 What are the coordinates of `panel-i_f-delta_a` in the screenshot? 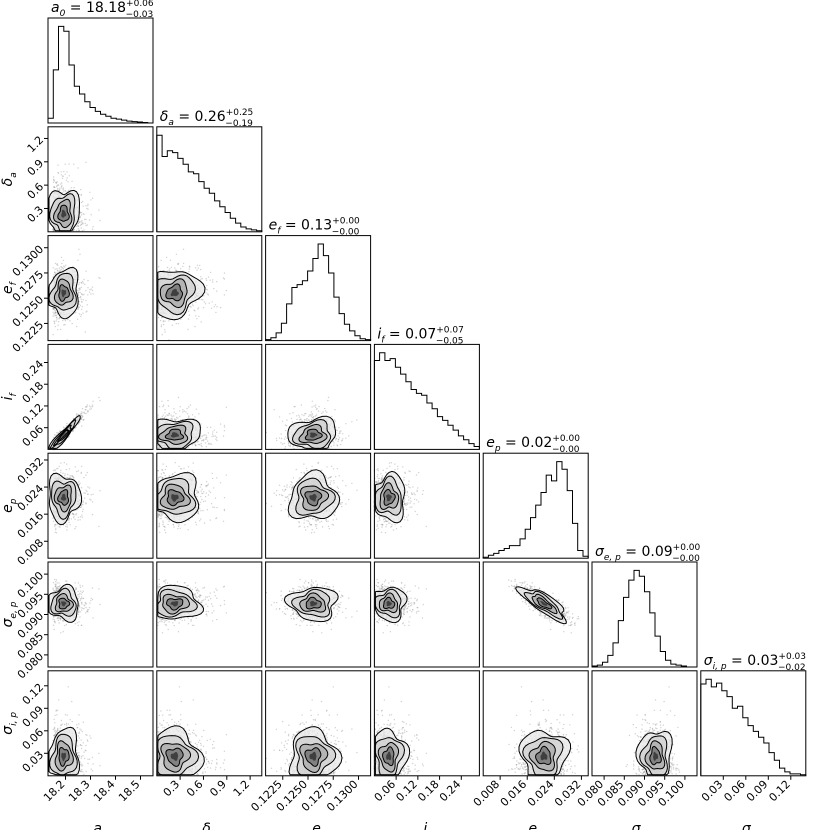 It's located at (209, 397).